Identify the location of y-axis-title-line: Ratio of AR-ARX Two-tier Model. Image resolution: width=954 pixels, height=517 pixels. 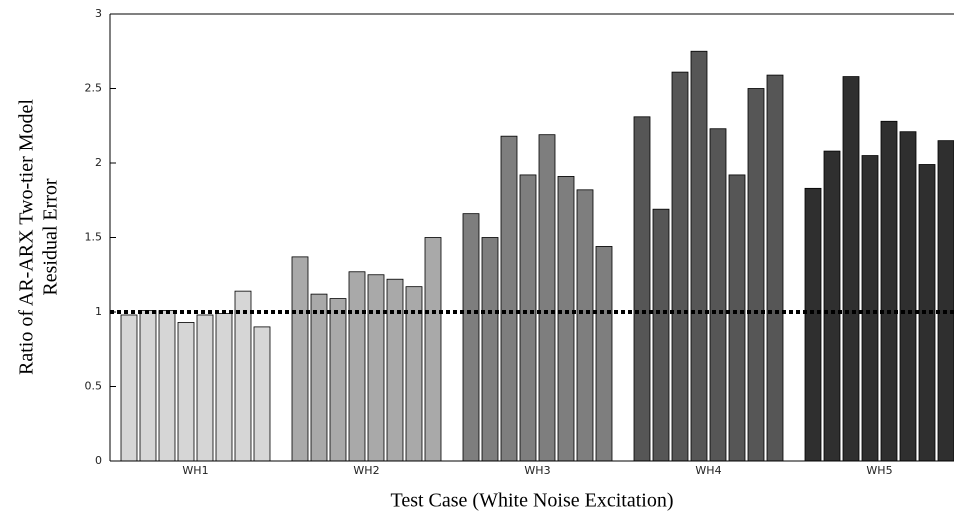
(27, 237).